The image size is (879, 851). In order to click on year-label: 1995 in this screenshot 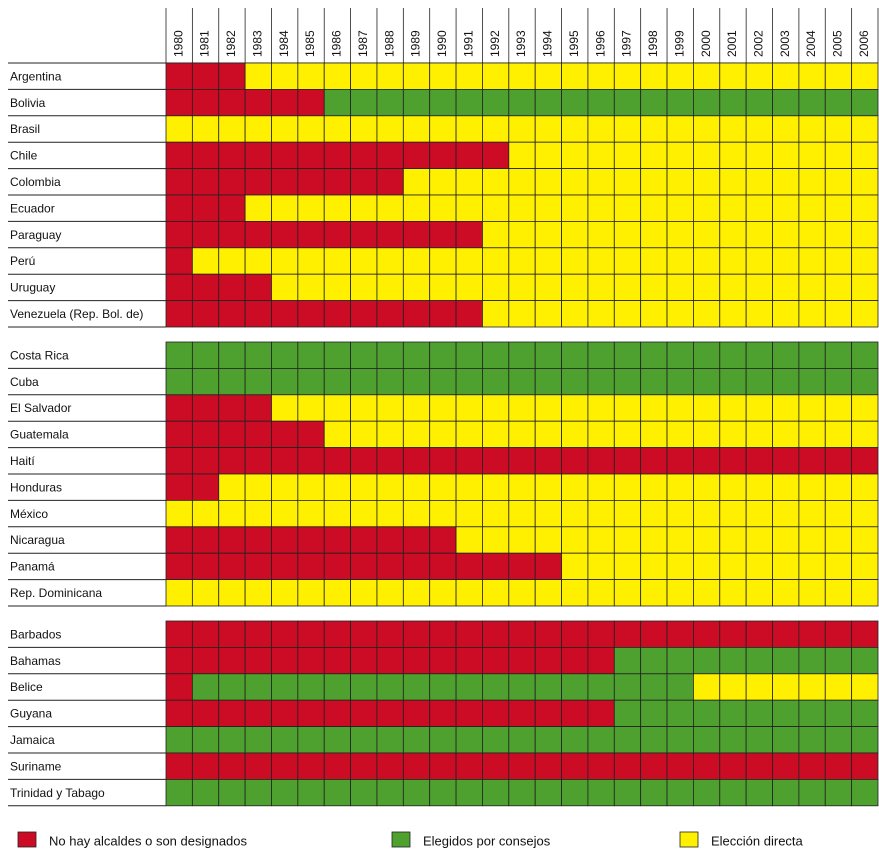, I will do `click(574, 43)`.